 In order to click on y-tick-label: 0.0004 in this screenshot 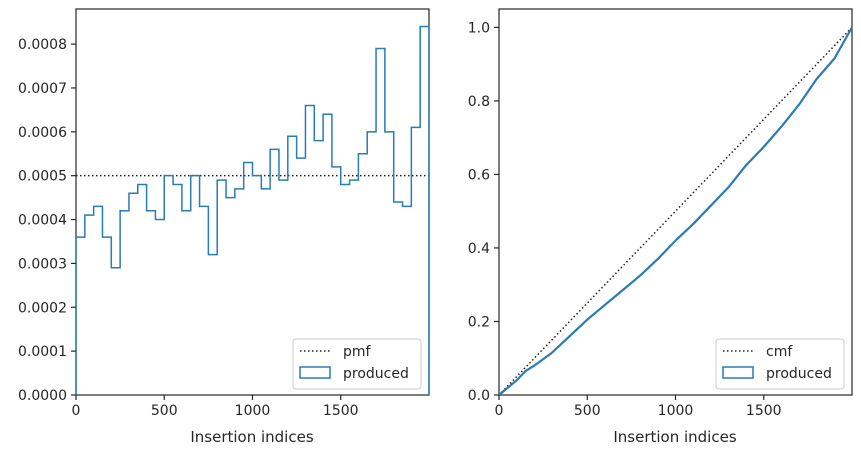, I will do `click(42, 221)`.